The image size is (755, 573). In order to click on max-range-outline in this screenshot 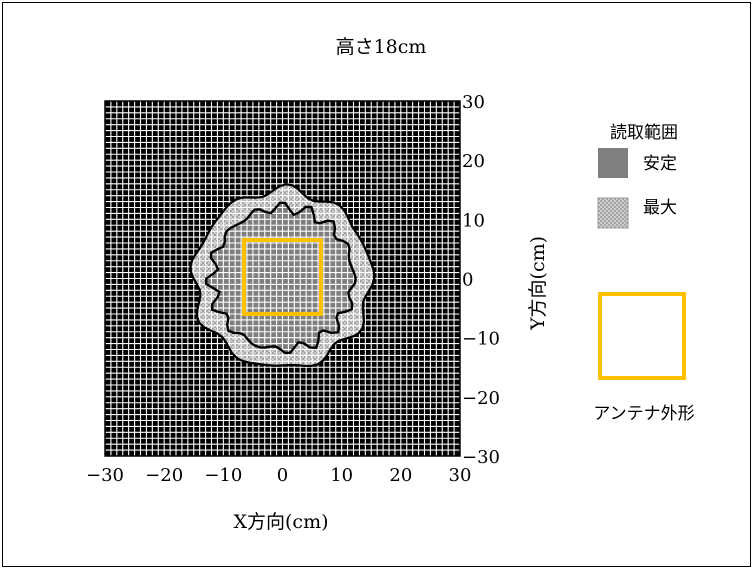, I will do `click(282, 275)`.